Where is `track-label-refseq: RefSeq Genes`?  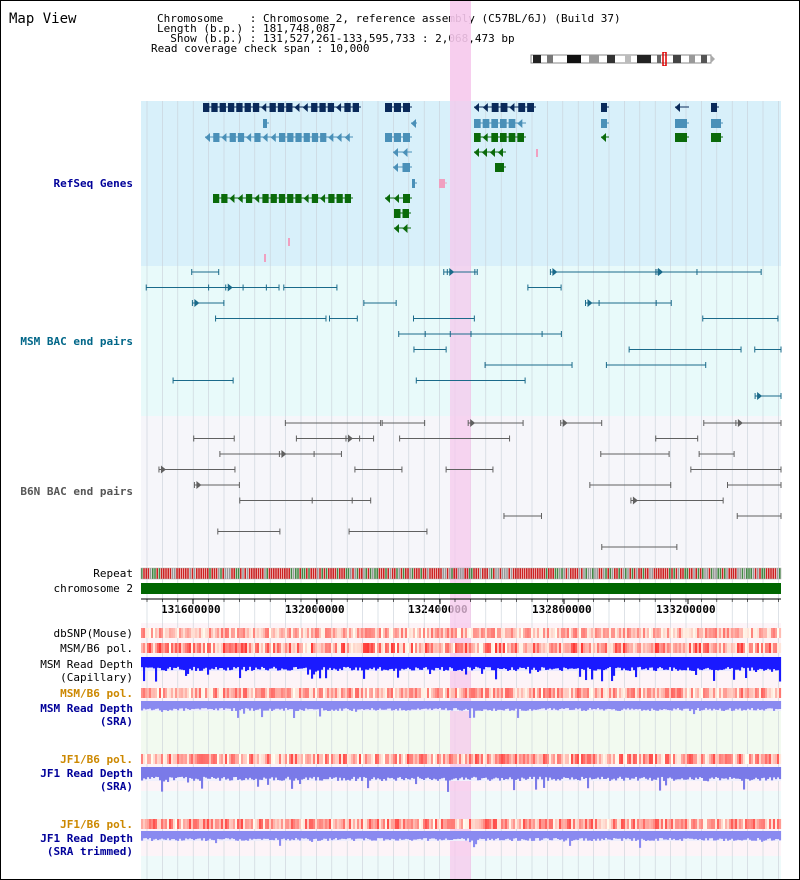 track-label-refseq: RefSeq Genes is located at coordinates (93, 183).